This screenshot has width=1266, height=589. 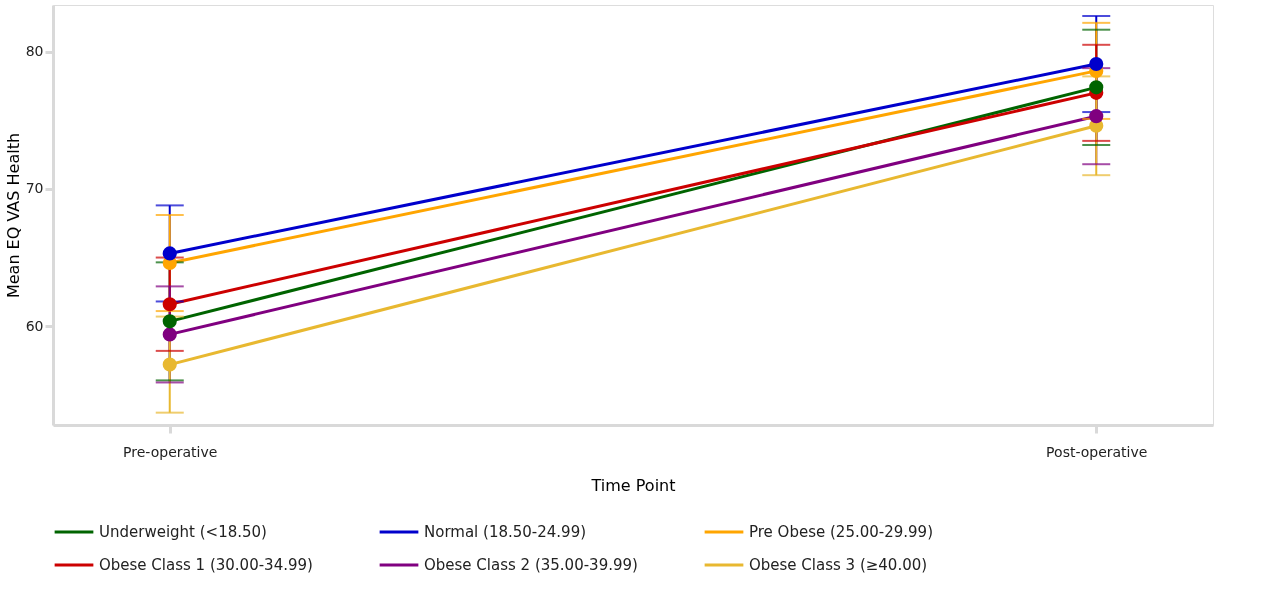 I want to click on x-tick-label: Post-operative, so click(x=1097, y=451).